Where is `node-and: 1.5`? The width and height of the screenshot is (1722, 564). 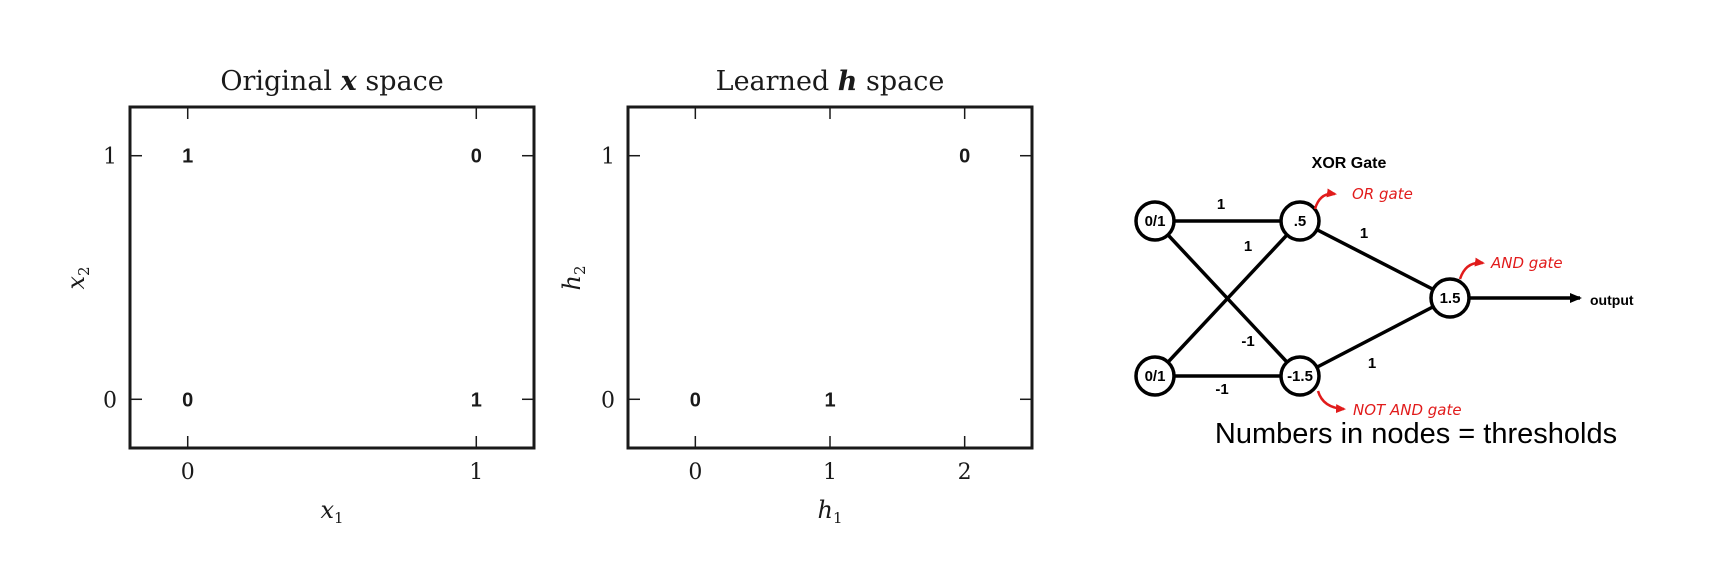 node-and: 1.5 is located at coordinates (1450, 298).